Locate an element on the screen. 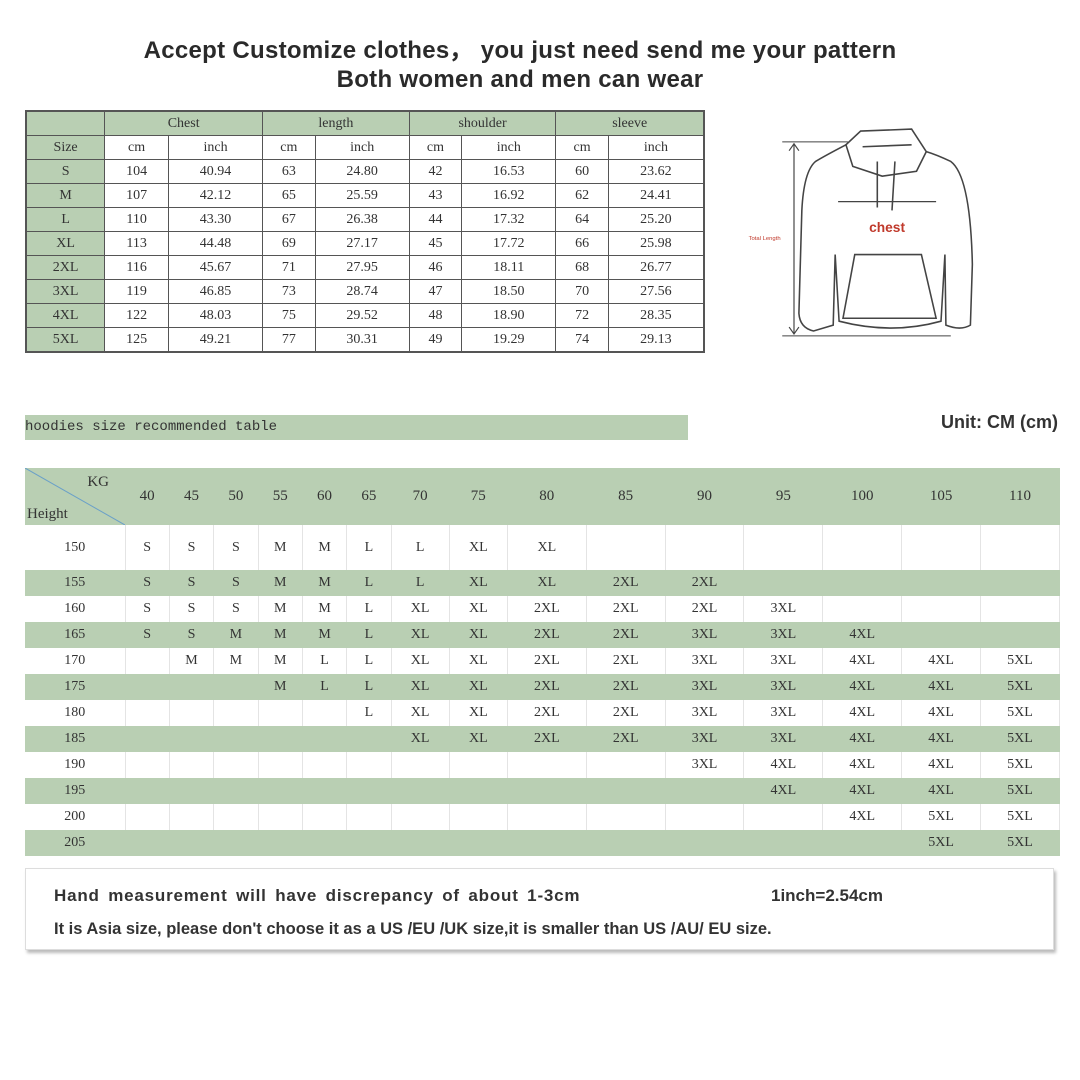 The height and width of the screenshot is (1080, 1080). measurement-cell: 65 is located at coordinates (289, 195).